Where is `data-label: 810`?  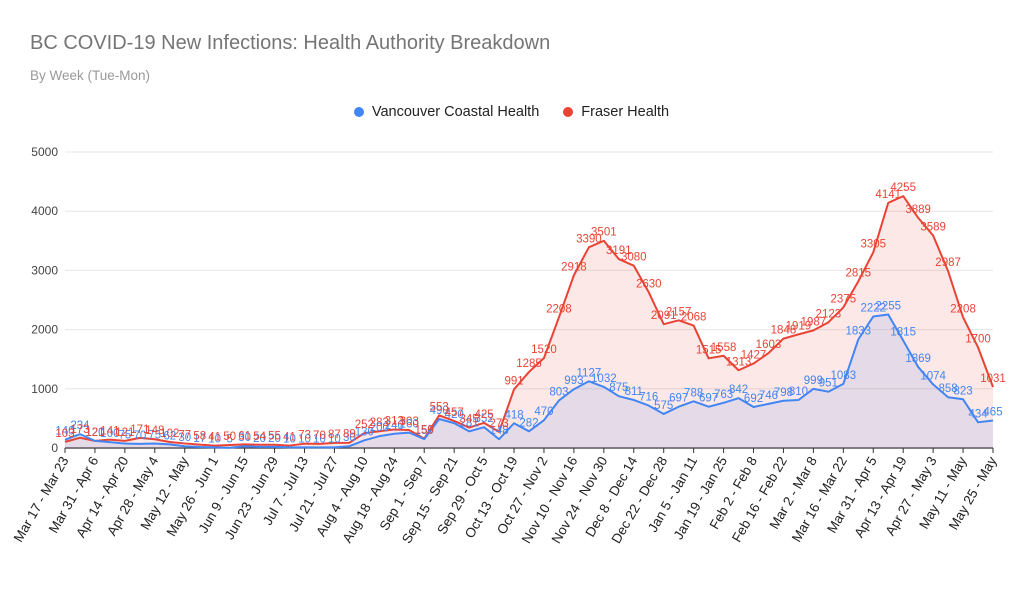 data-label: 810 is located at coordinates (798, 392).